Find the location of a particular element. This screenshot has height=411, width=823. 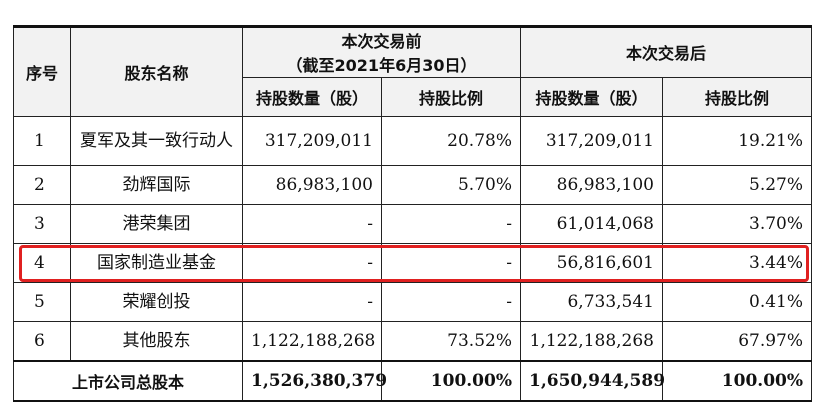

header-before-ratio: 持股比例 is located at coordinates (451, 97).